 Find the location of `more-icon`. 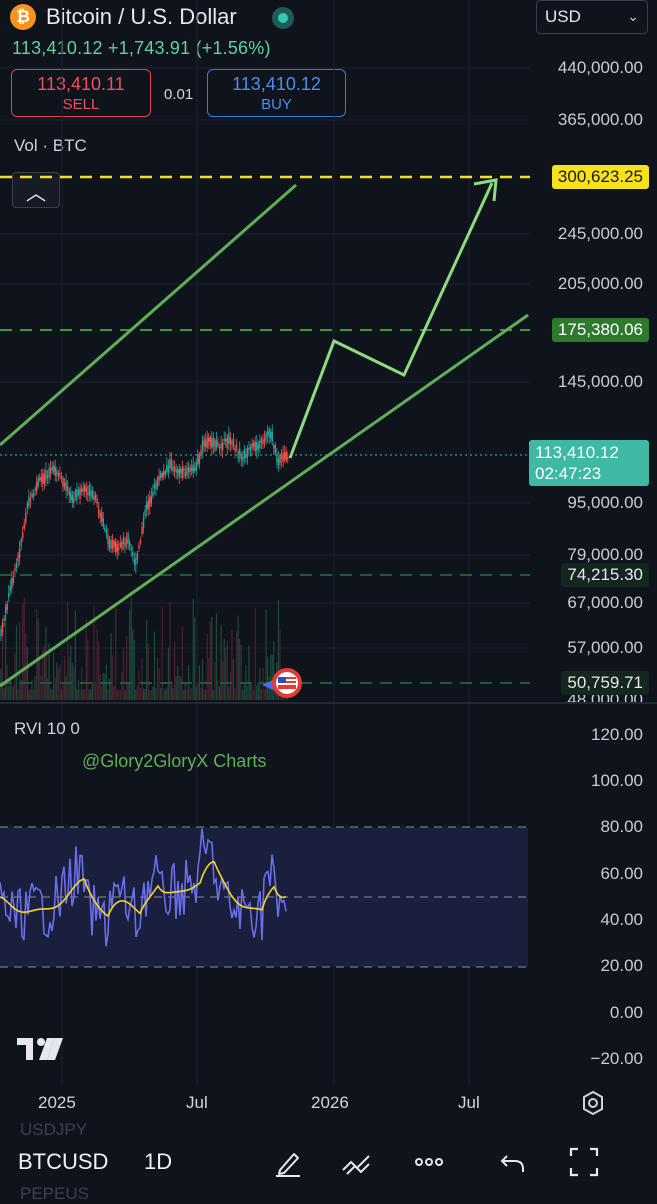

more-icon is located at coordinates (429, 1162).